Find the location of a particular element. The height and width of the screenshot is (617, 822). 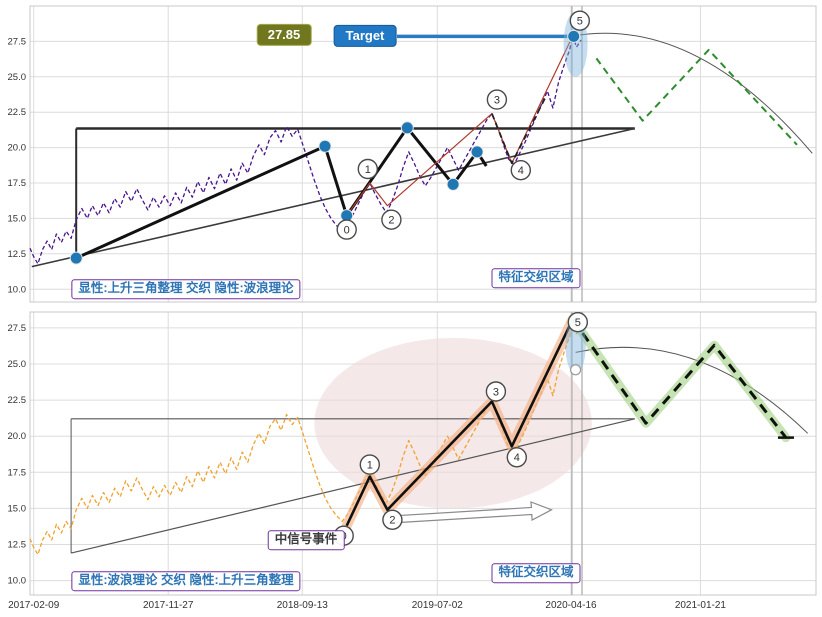

svg-text: 0 is located at coordinates (347, 230).